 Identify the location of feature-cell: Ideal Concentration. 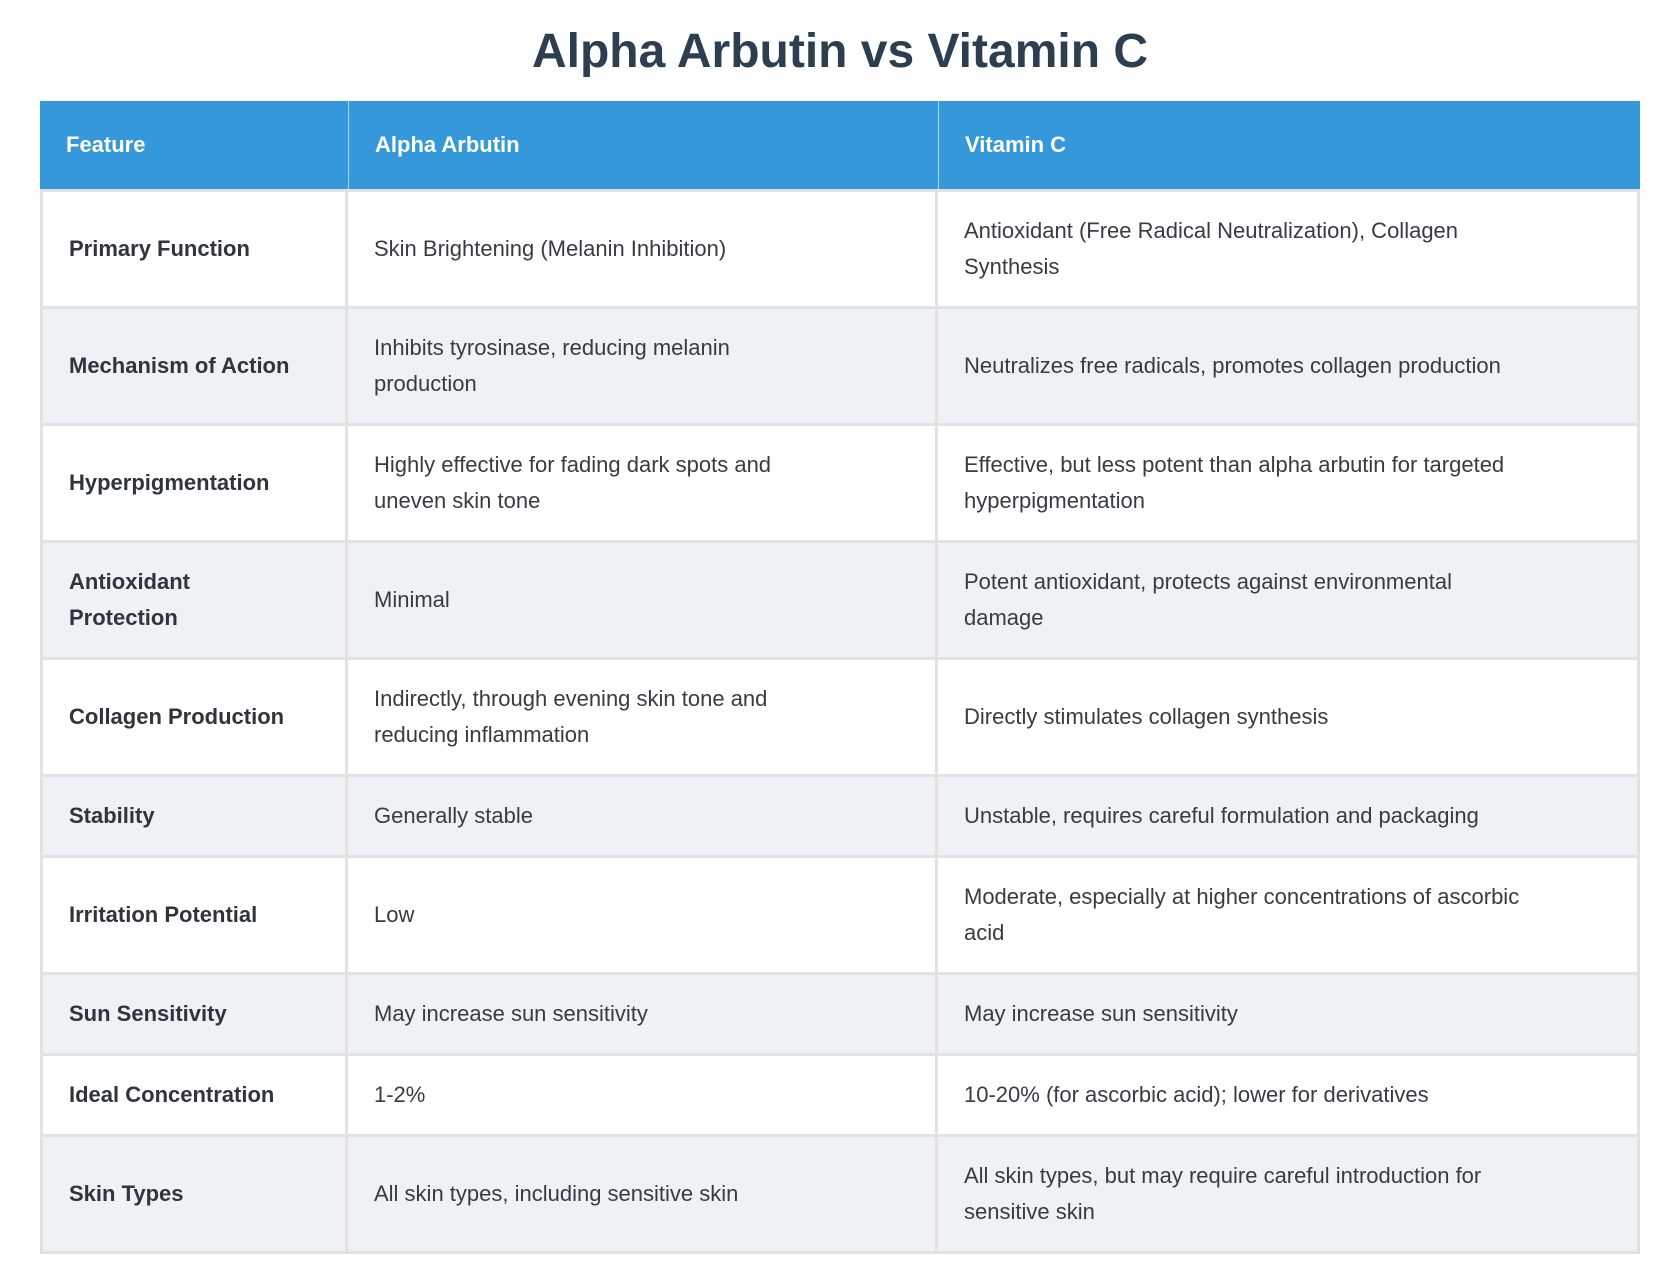
(194, 1097).